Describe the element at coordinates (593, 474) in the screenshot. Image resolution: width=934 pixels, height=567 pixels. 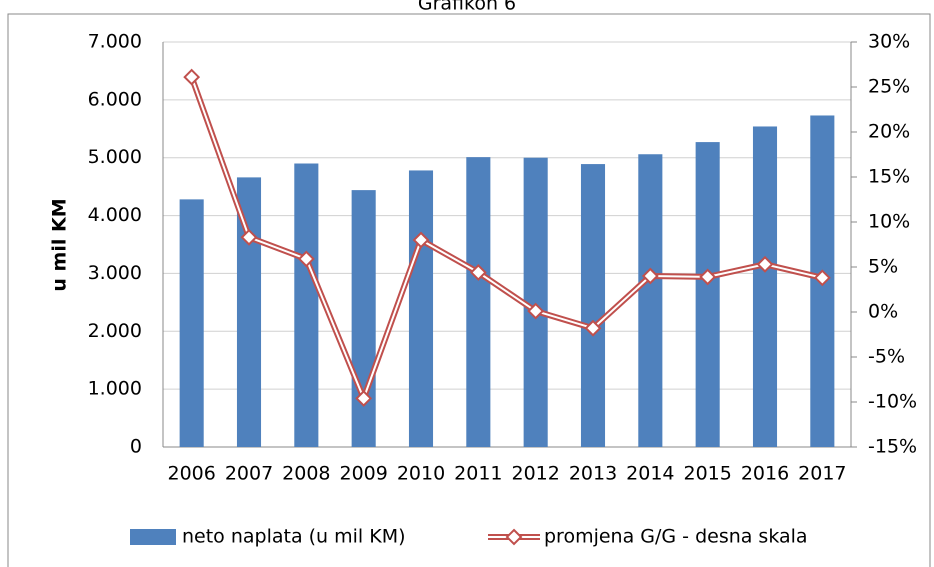
I see `x-tick-label: 2013` at that location.